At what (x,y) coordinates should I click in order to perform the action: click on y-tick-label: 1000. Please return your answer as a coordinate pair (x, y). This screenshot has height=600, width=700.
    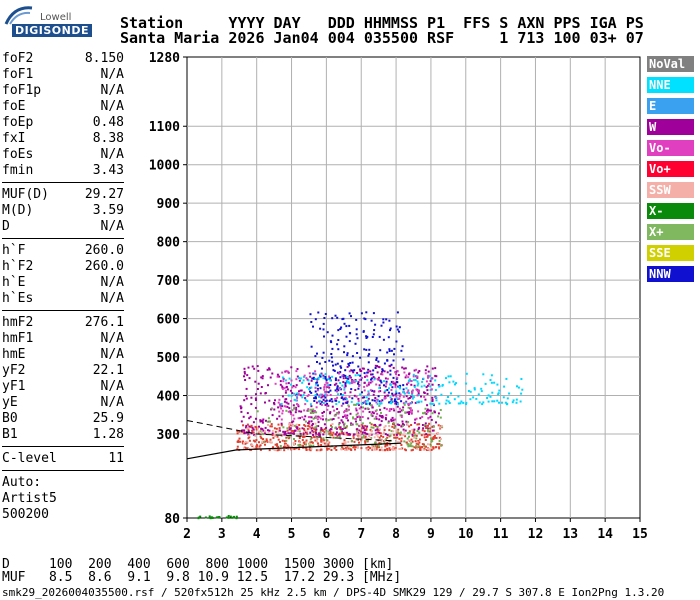
    Looking at the image, I should click on (164, 166).